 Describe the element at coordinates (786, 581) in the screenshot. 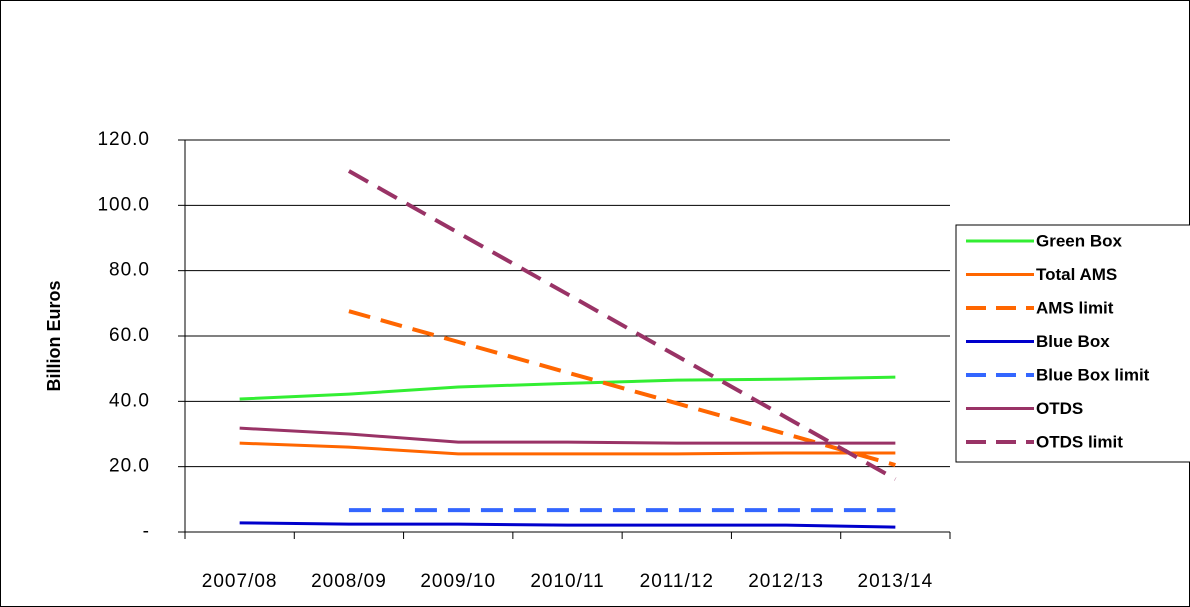

I see `x-tick-label: 2012/13` at that location.